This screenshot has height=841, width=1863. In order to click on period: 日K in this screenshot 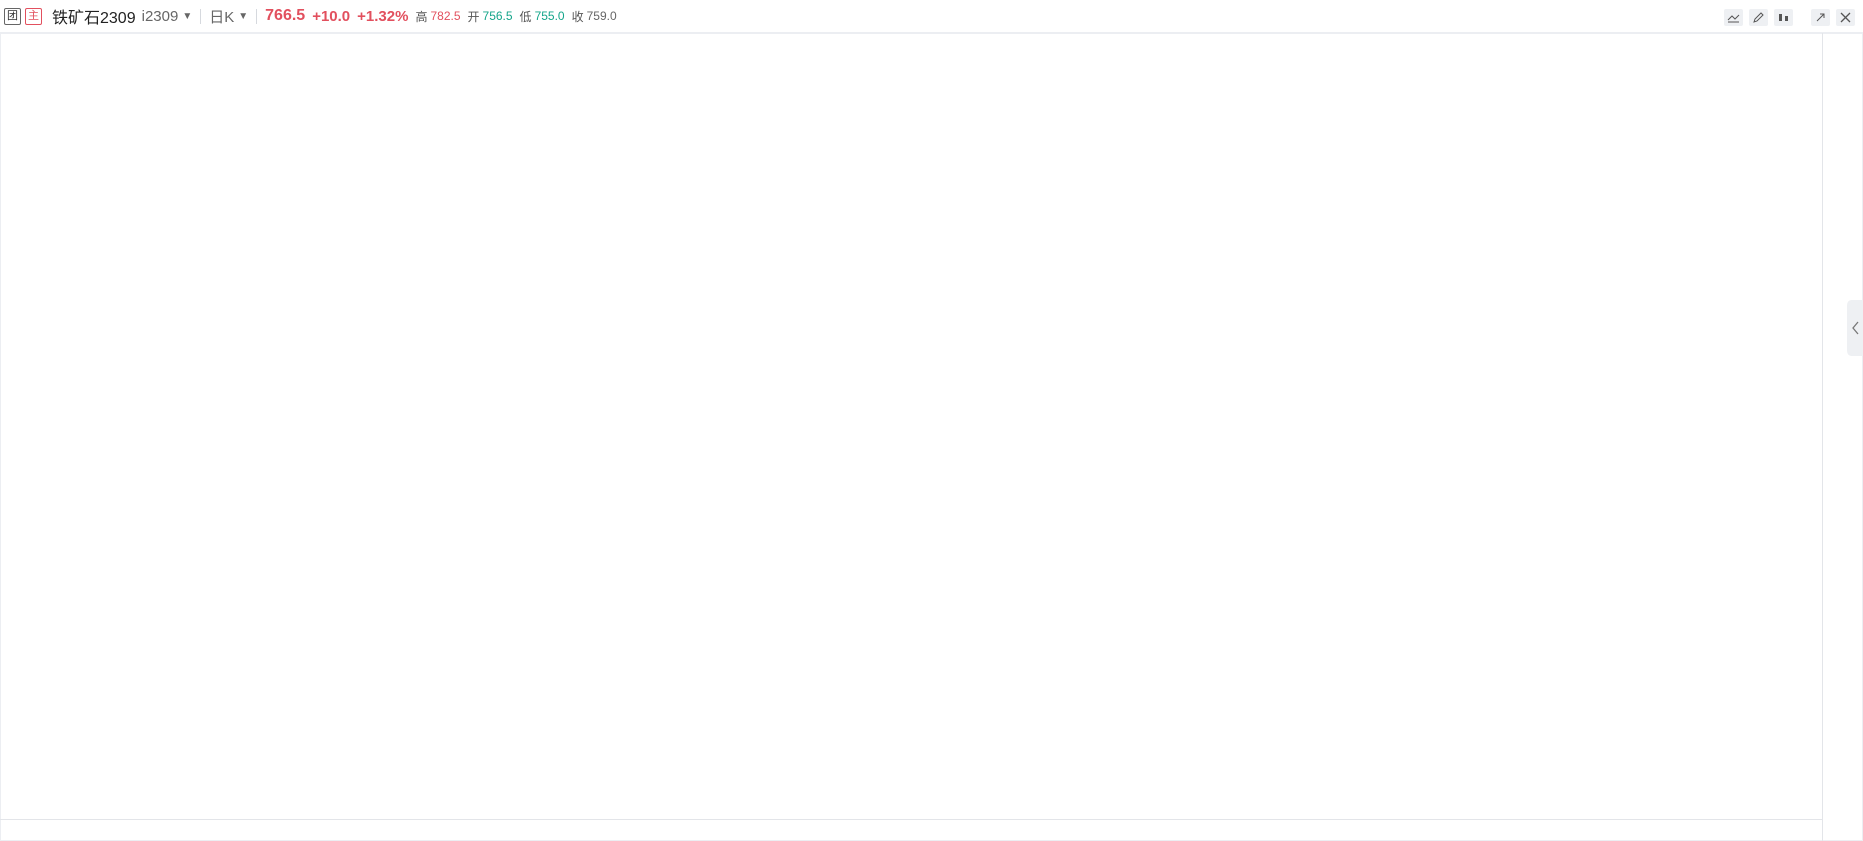, I will do `click(222, 17)`.